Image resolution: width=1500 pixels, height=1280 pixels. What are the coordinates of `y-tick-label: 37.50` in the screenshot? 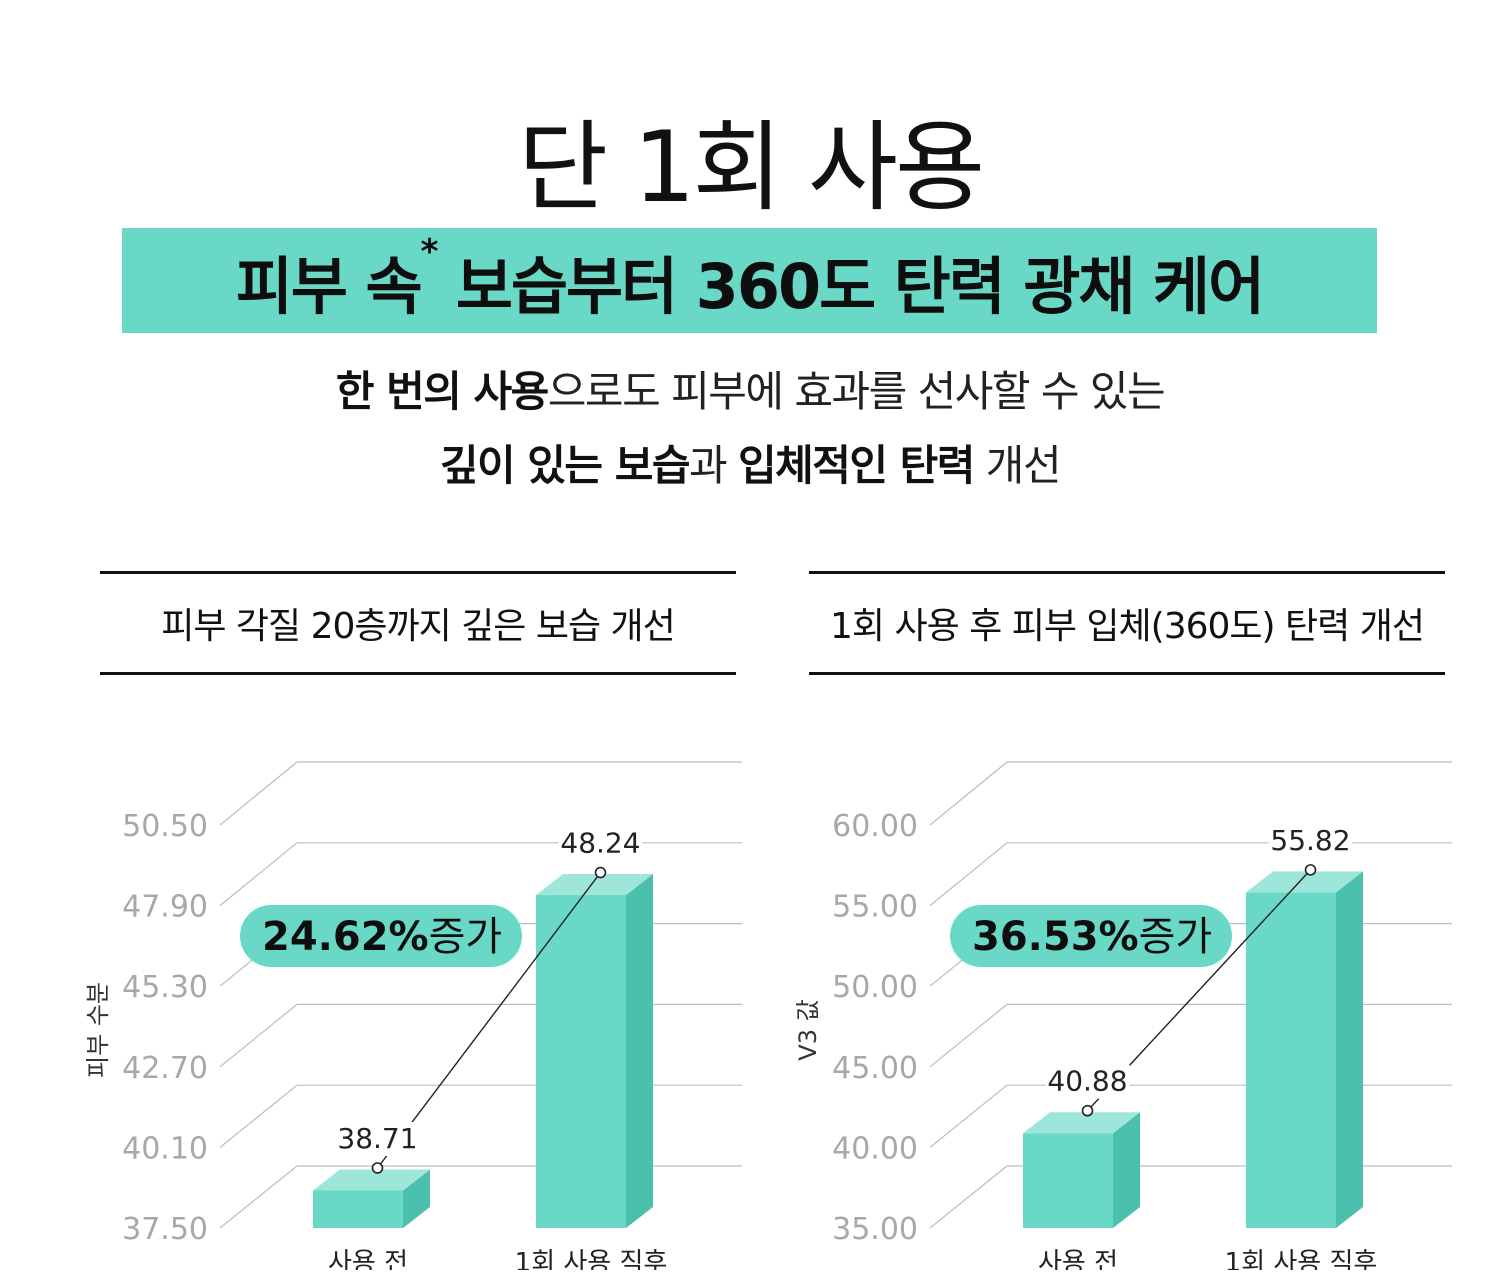 It's located at (165, 1229).